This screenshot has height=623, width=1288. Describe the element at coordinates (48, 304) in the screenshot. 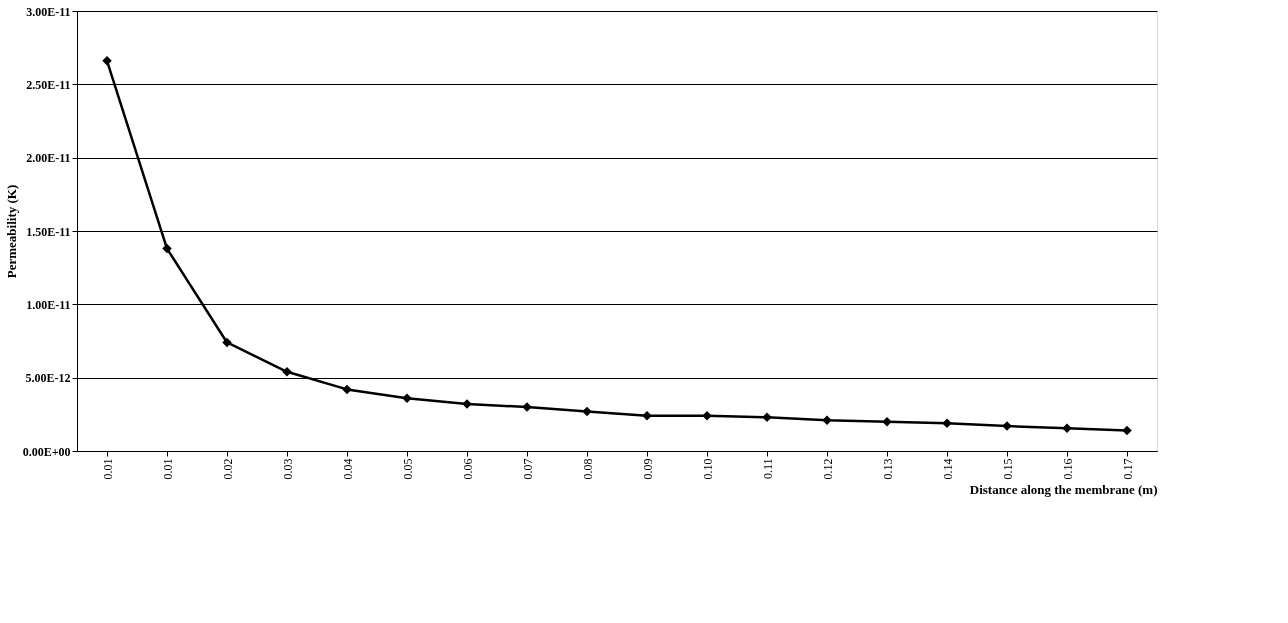

I see `y-tick-label: 1.00E-11` at that location.